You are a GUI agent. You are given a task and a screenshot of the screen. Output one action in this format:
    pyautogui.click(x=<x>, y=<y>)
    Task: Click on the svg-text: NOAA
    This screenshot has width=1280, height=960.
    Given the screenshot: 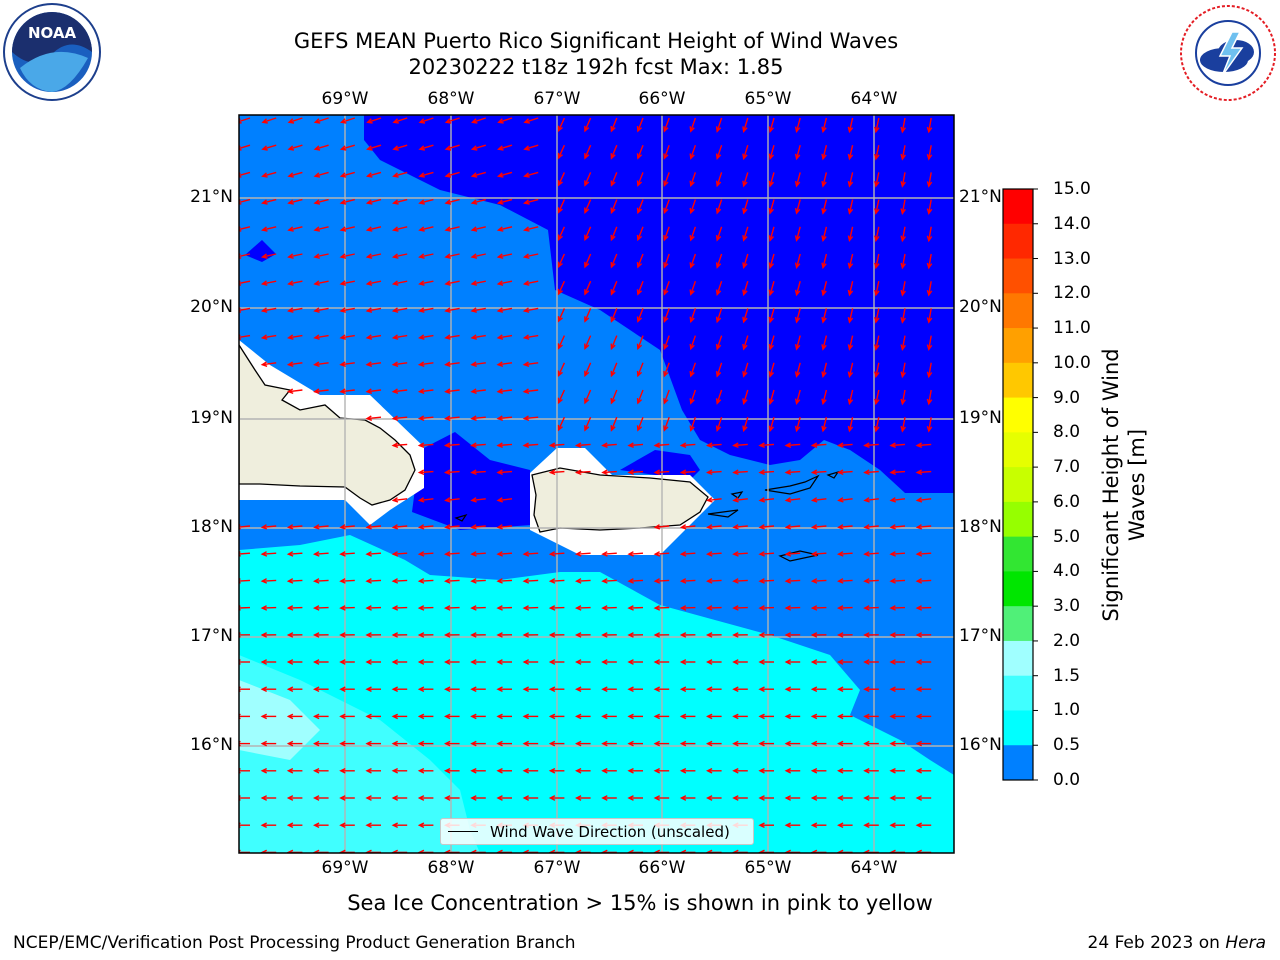 What is the action you would take?
    pyautogui.click(x=52, y=33)
    